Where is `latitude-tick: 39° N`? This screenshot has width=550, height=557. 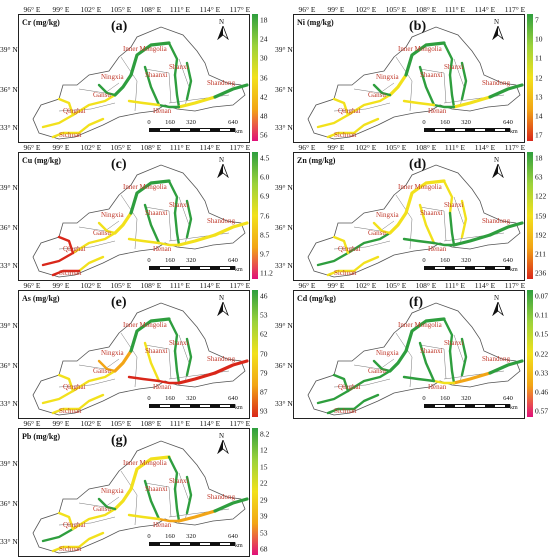
latitude-tick: 39° N is located at coordinates (9, 463).